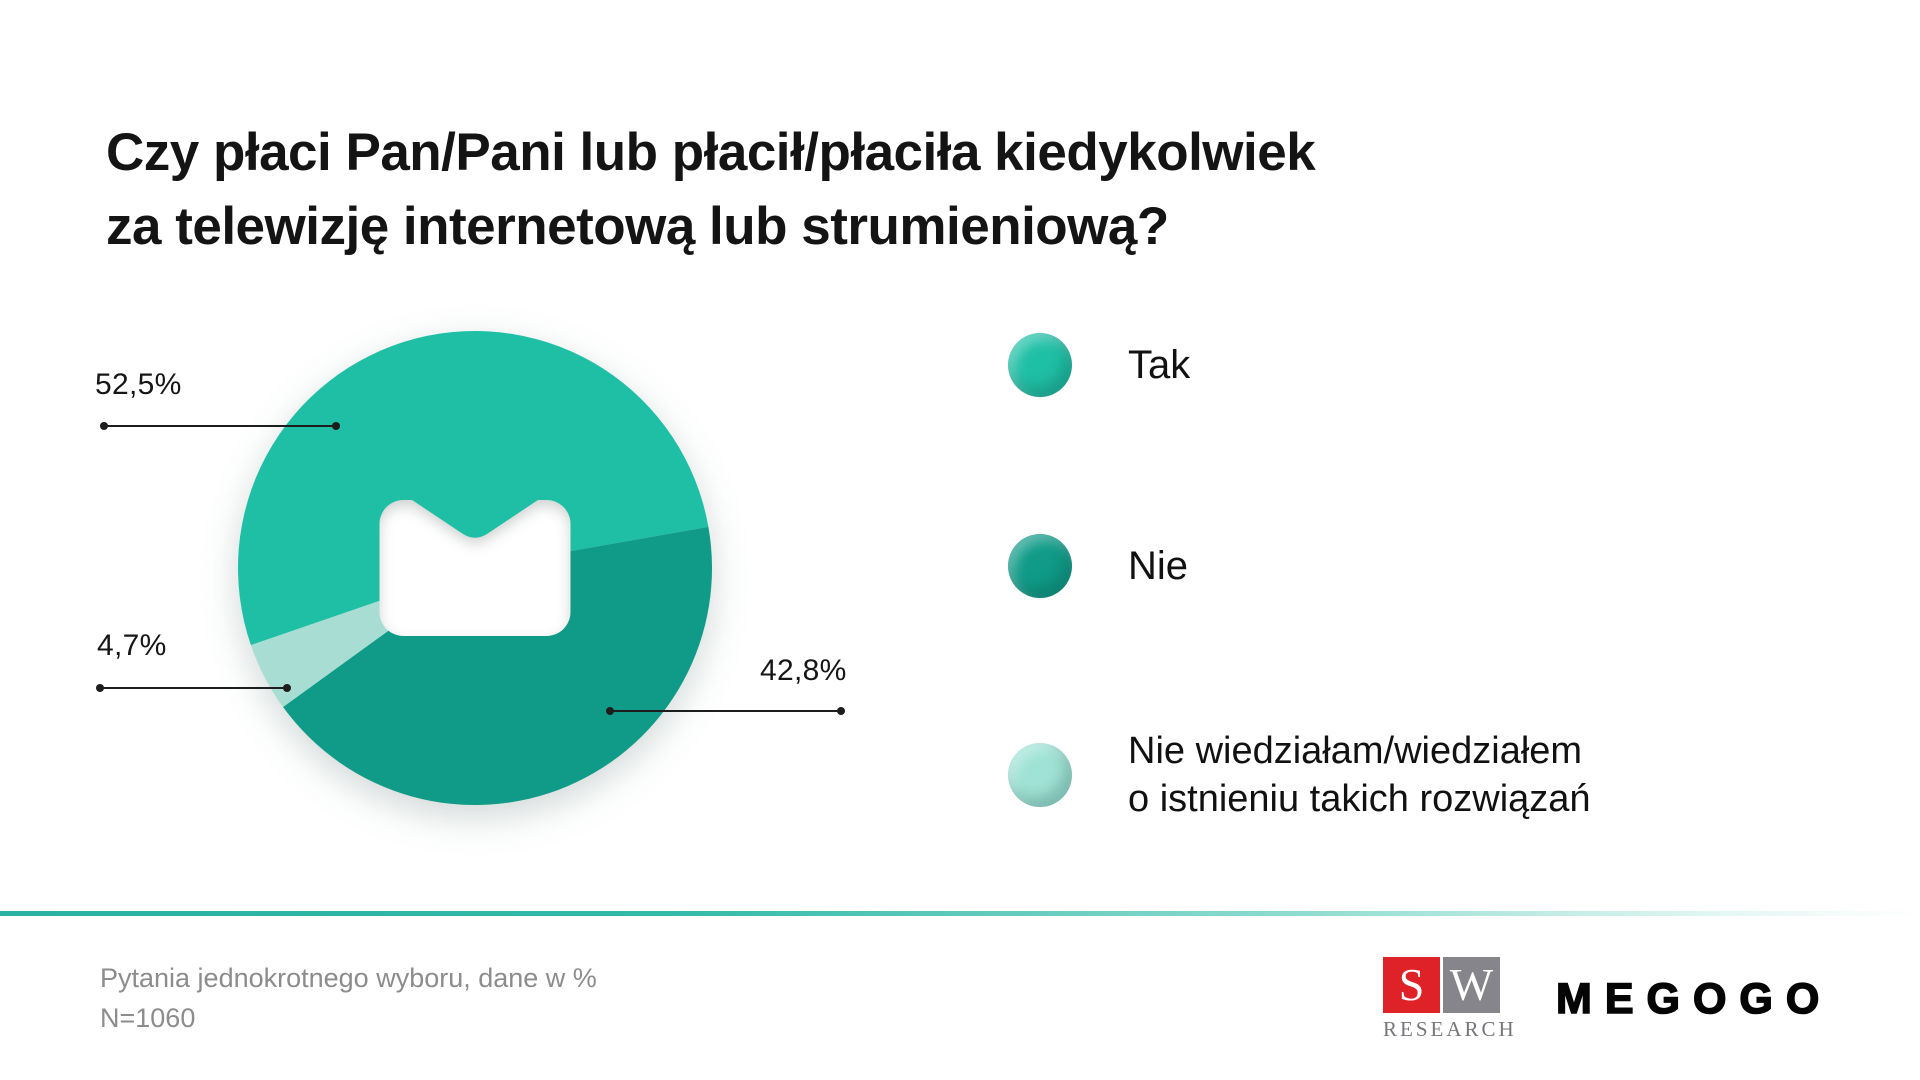  Describe the element at coordinates (138, 384) in the screenshot. I see `callout-value-tak: 52,5%` at that location.